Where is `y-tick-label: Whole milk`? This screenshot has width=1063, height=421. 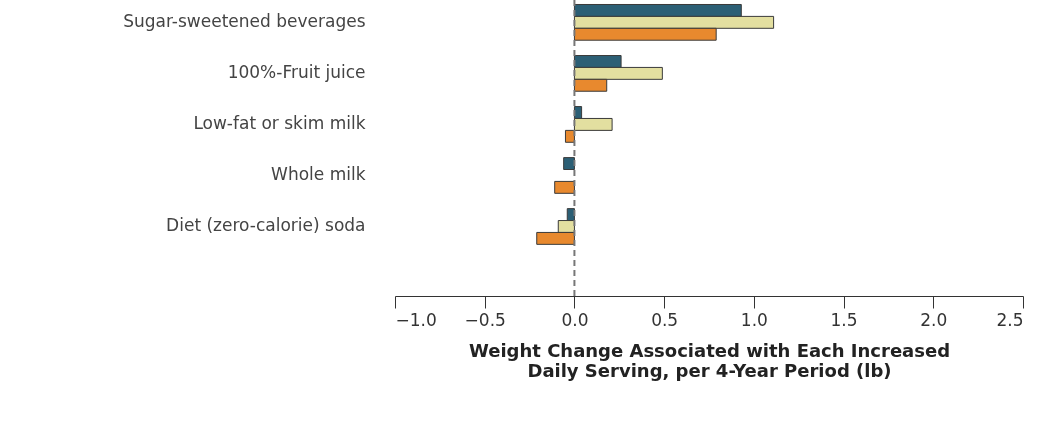
y-tick-label: Whole milk is located at coordinates (318, 174).